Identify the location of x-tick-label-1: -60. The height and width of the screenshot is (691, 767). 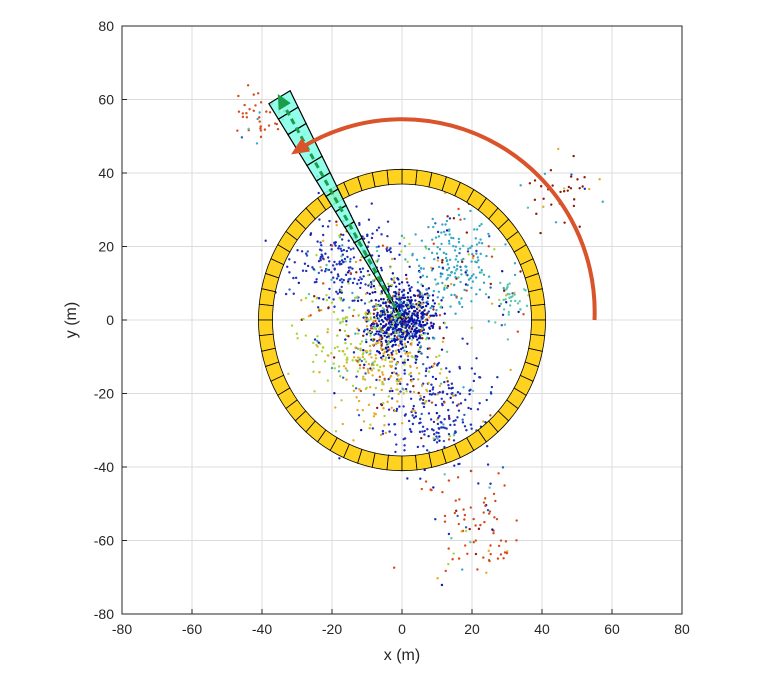
(192, 629).